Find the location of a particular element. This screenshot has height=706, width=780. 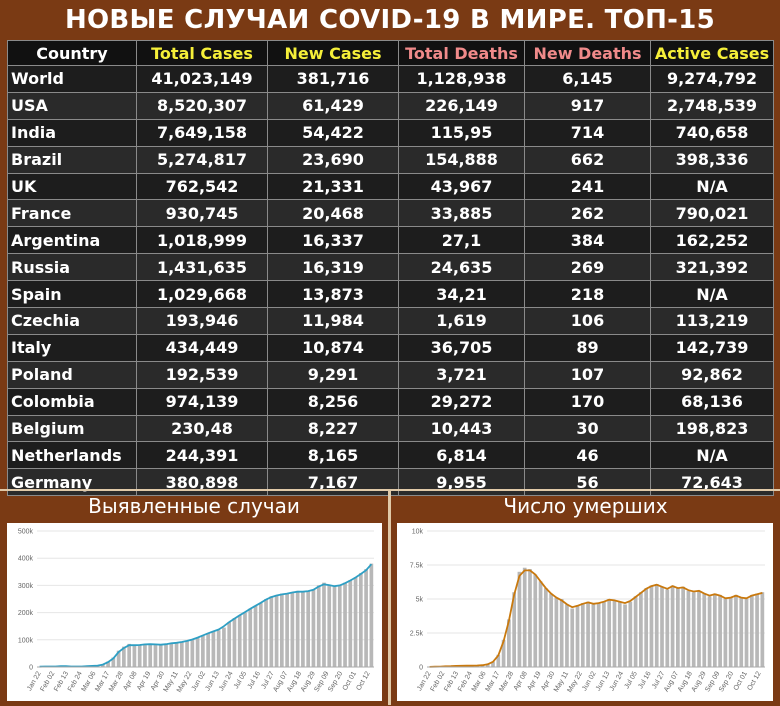

value-cell: 8,165 is located at coordinates (333, 455).